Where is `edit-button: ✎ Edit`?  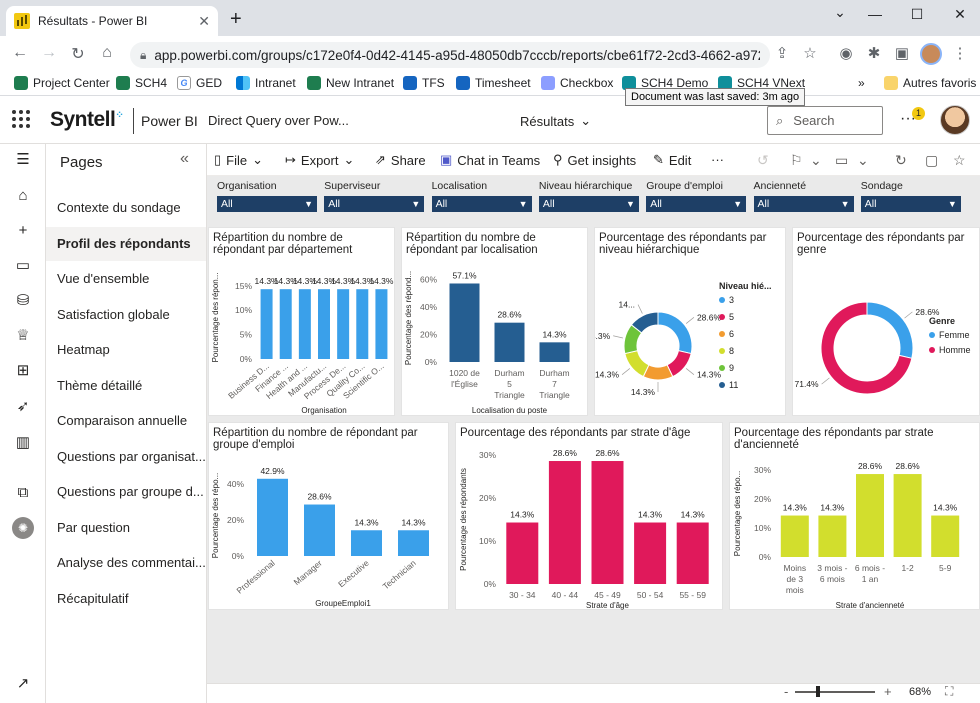 edit-button: ✎ Edit is located at coordinates (672, 160).